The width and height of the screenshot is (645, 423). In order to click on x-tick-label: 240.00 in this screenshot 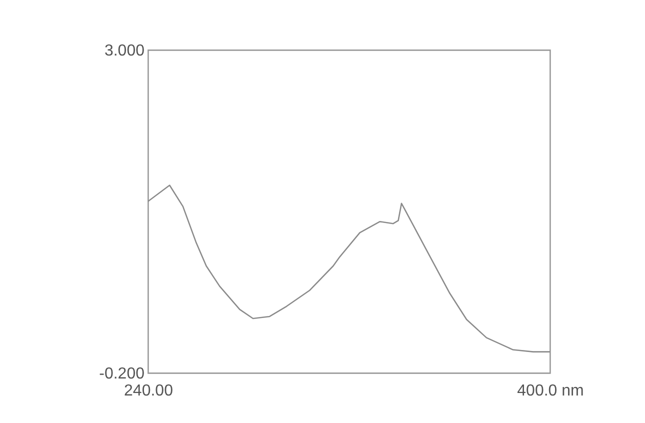, I will do `click(149, 391)`.